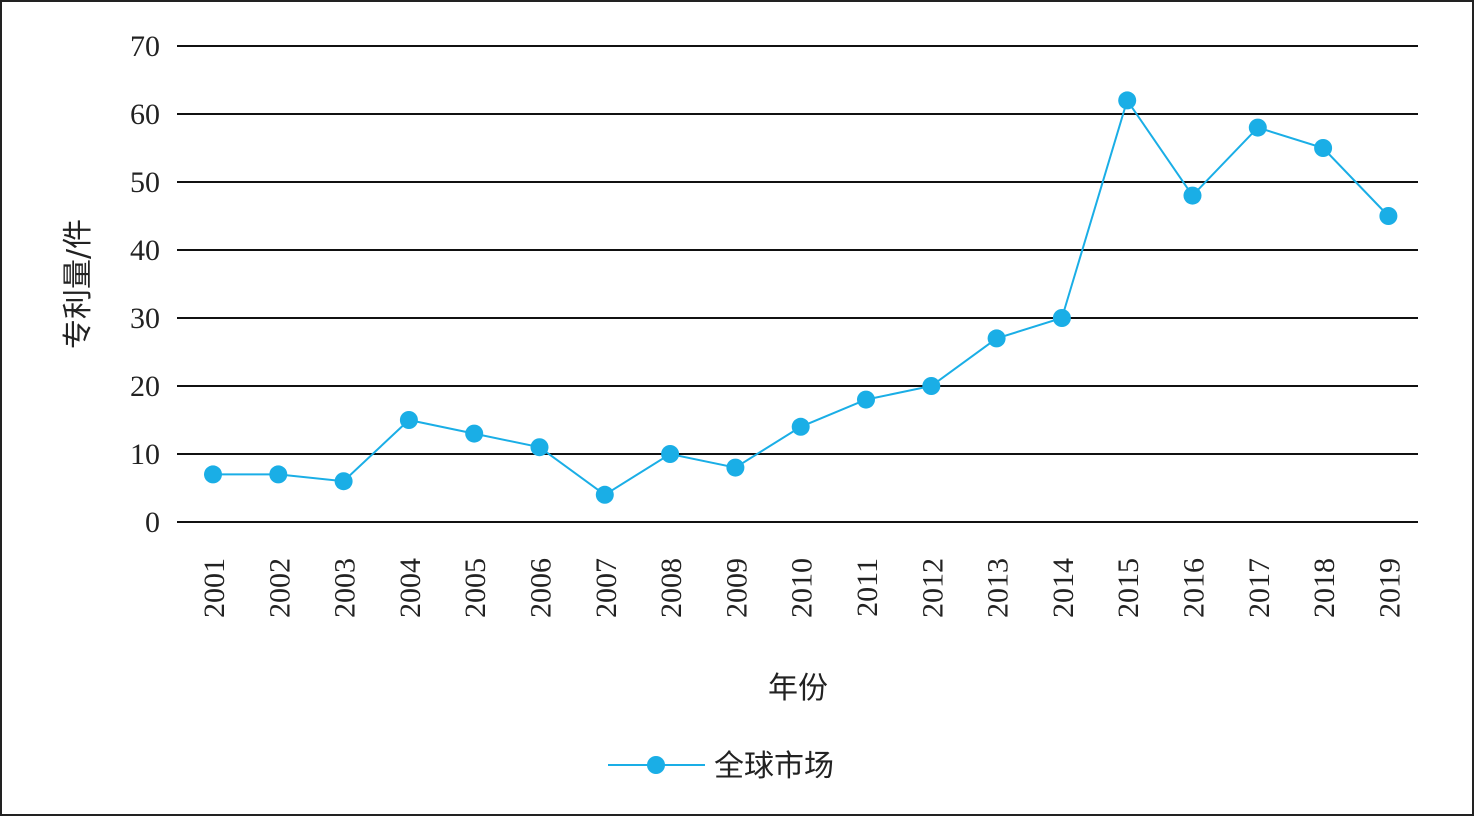 The width and height of the screenshot is (1474, 818). Describe the element at coordinates (214, 588) in the screenshot. I see `x-tick-label: 2001` at that location.